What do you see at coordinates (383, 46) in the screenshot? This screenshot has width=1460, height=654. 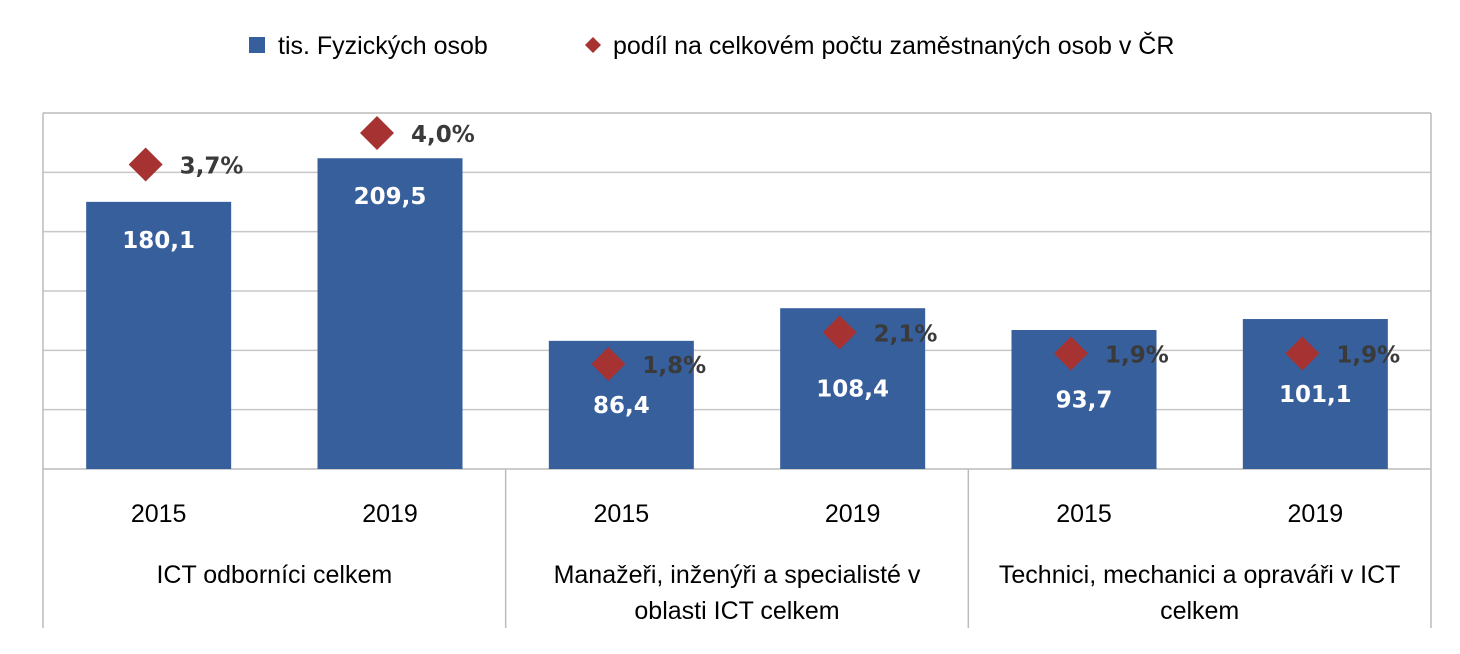 I see `legend-label-persons: tis. Fyzických osob` at bounding box center [383, 46].